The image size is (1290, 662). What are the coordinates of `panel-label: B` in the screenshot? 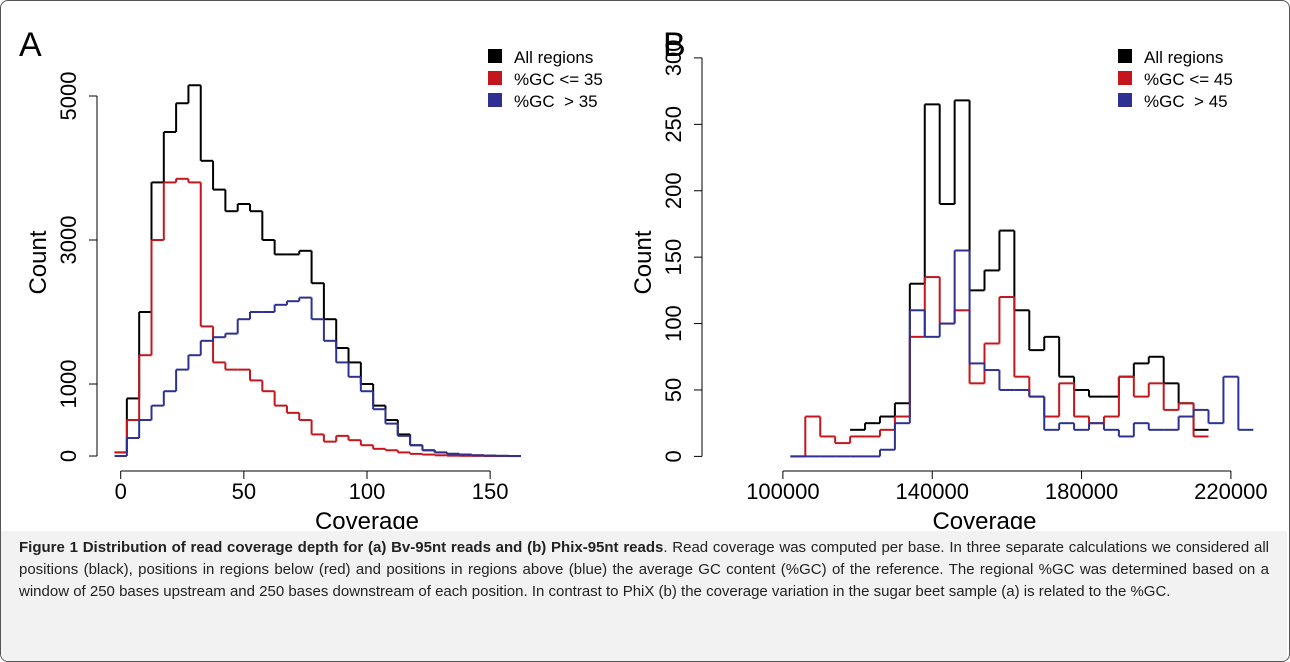 It's located at (674, 45).